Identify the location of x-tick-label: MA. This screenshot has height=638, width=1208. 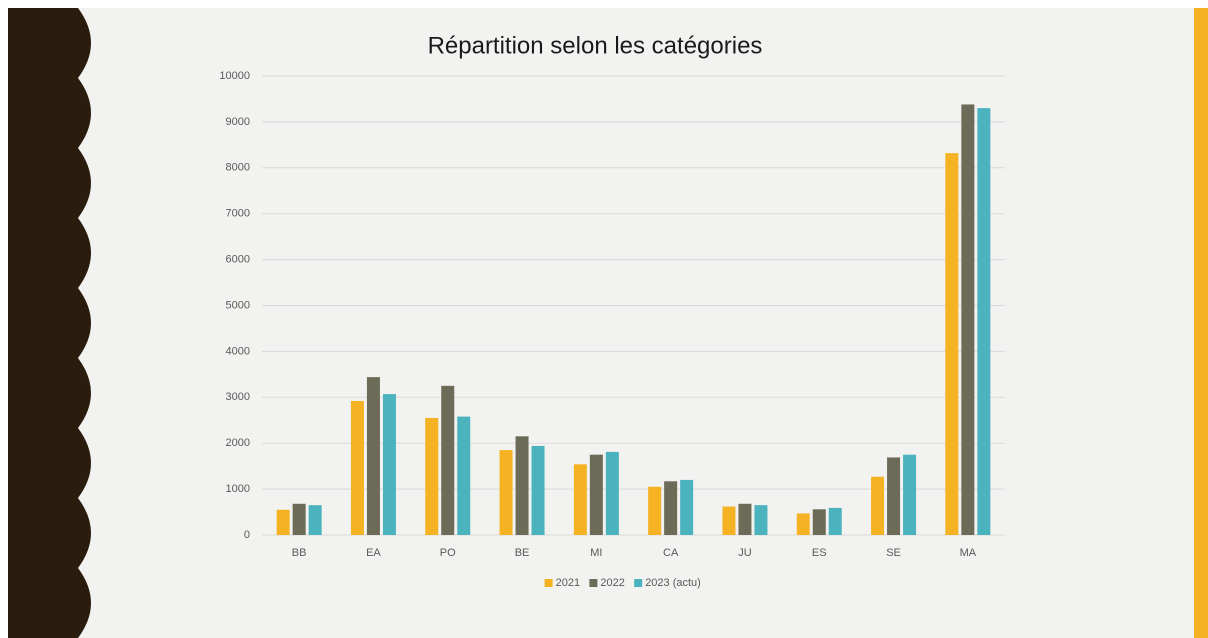
(968, 553).